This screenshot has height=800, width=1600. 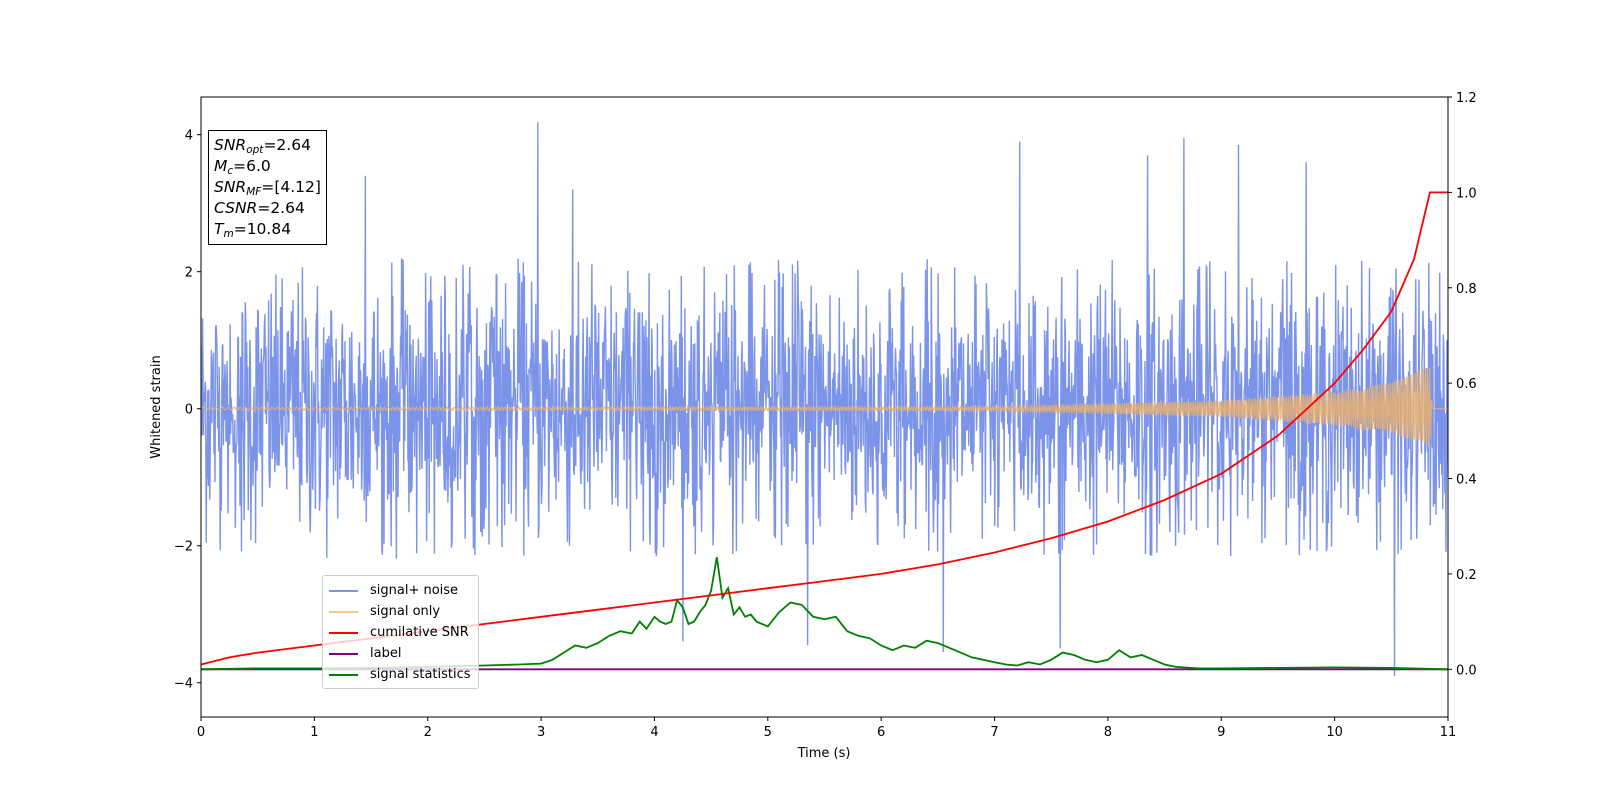 I want to click on series-signal-only, so click(x=824, y=407).